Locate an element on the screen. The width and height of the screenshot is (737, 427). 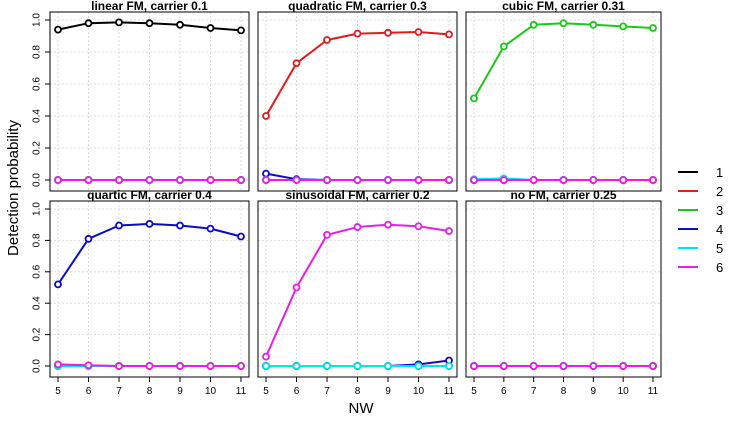
panel-title: quartic FM, carrier 0.4 is located at coordinates (149, 195).